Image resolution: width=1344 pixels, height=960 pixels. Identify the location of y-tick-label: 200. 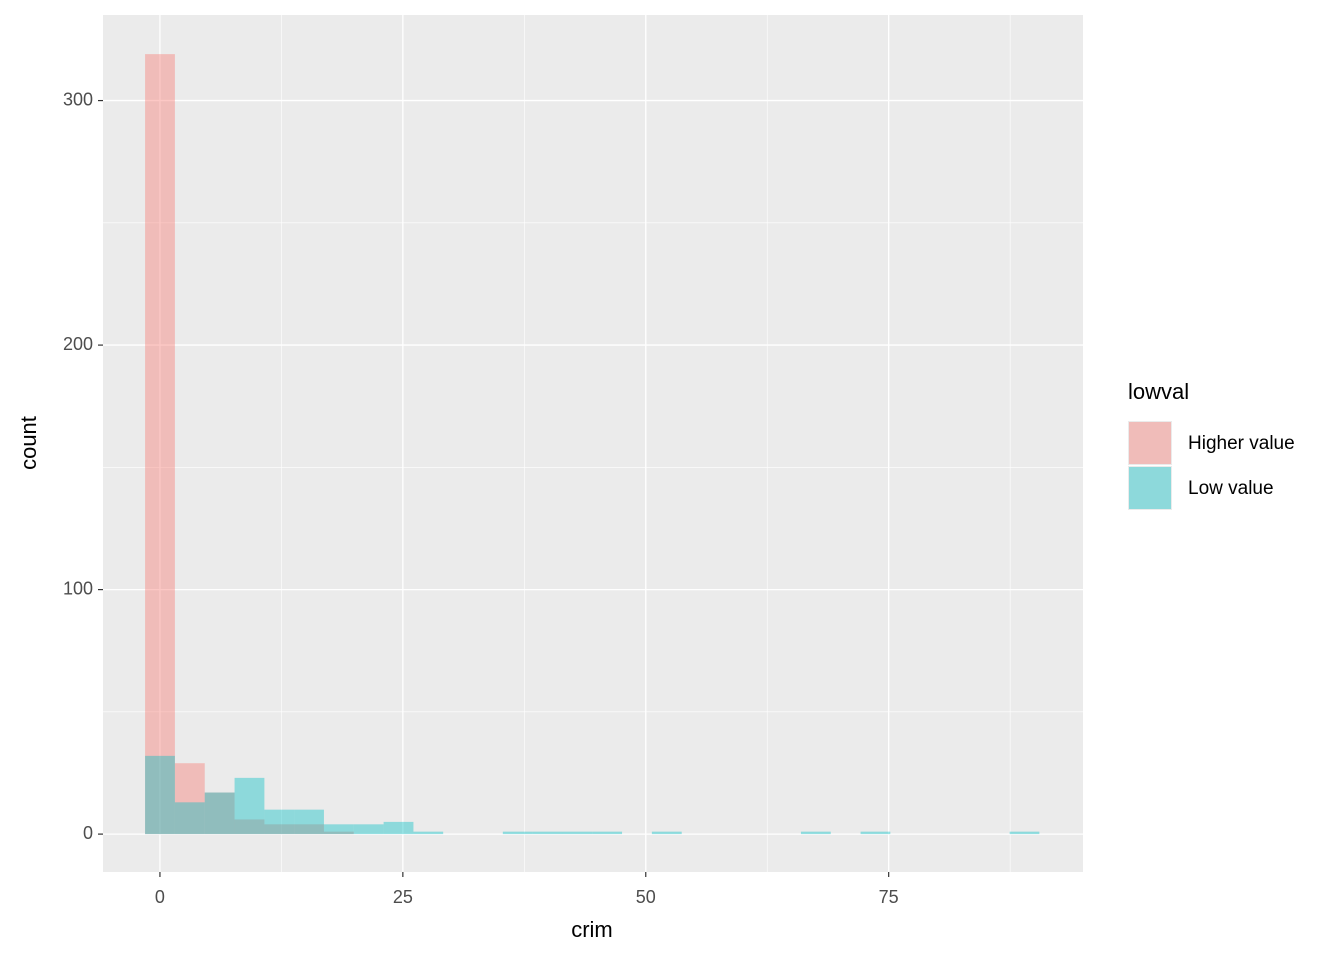
(78, 344).